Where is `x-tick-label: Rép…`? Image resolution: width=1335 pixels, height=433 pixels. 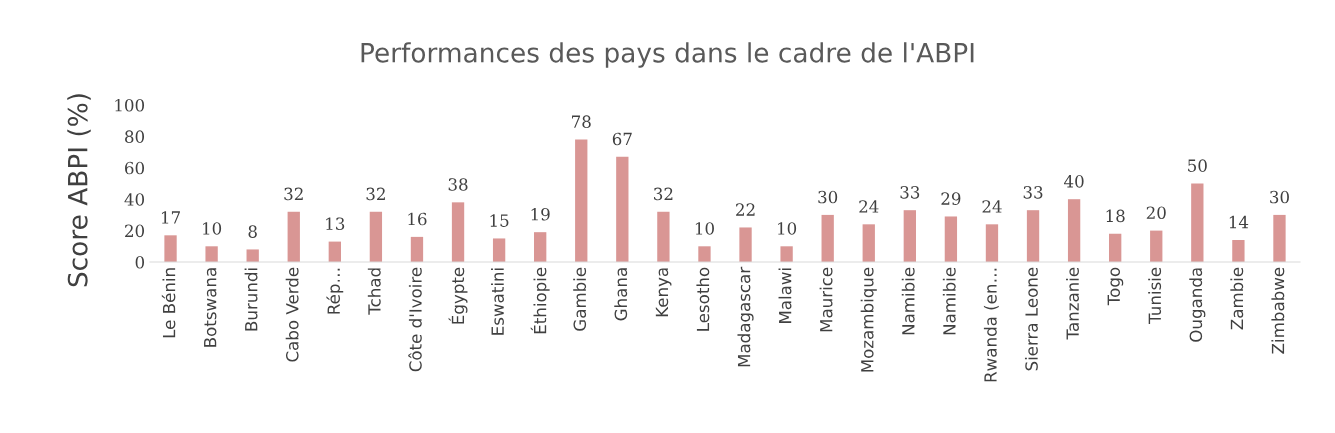
x-tick-label: Rép… is located at coordinates (335, 291).